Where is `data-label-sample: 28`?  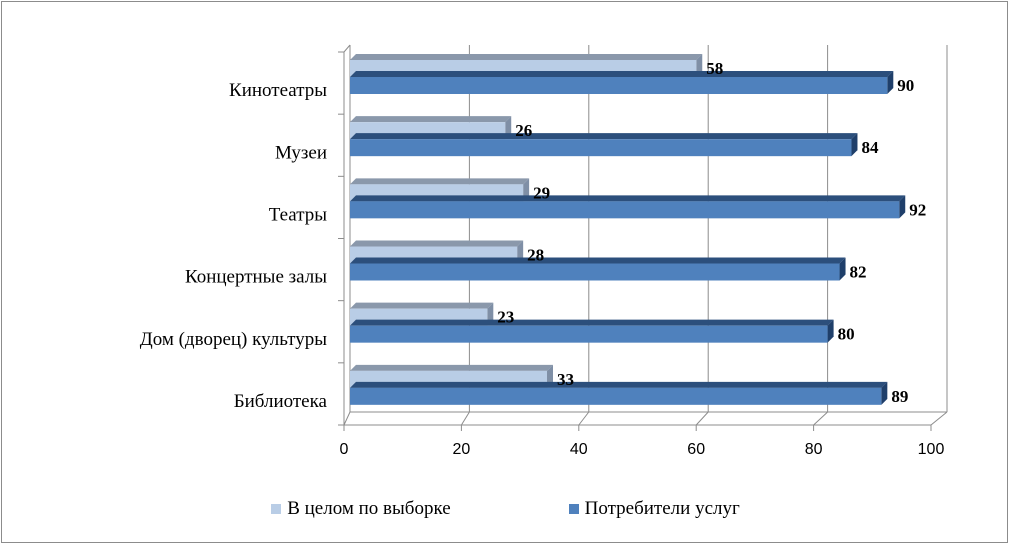 data-label-sample: 28 is located at coordinates (535, 255).